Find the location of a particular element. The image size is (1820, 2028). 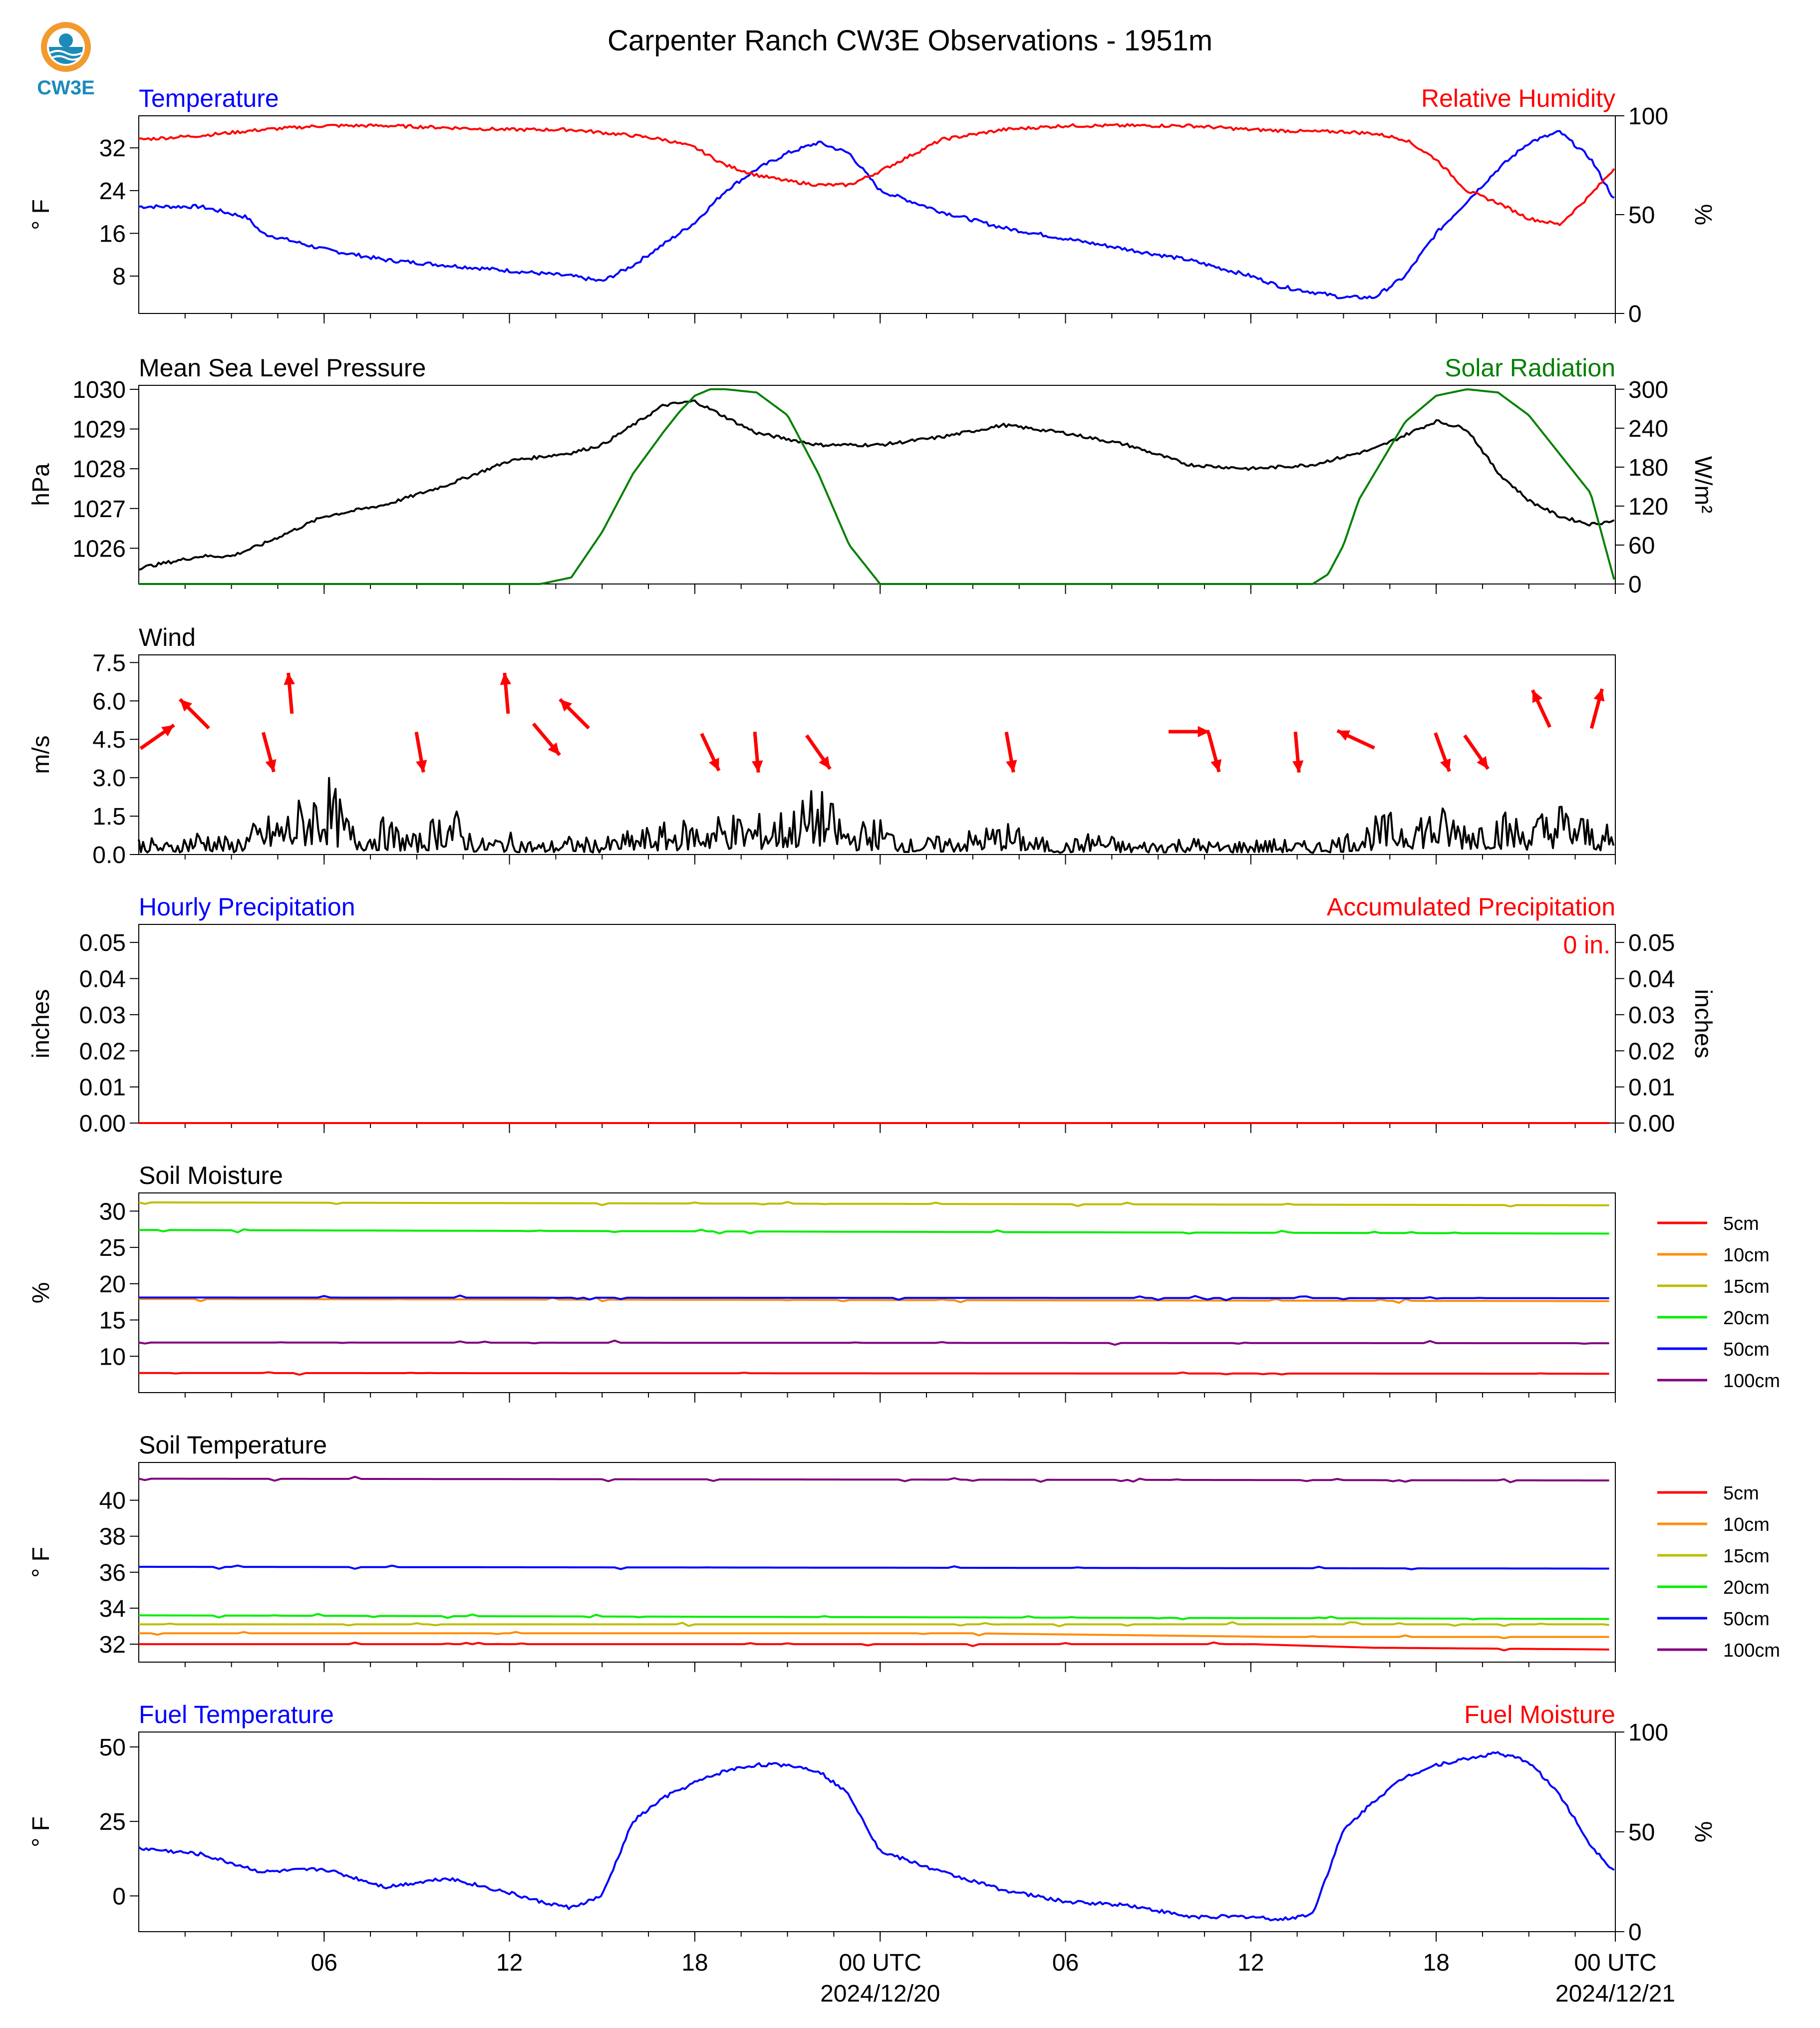

y-tick-label: 8 is located at coordinates (119, 277).